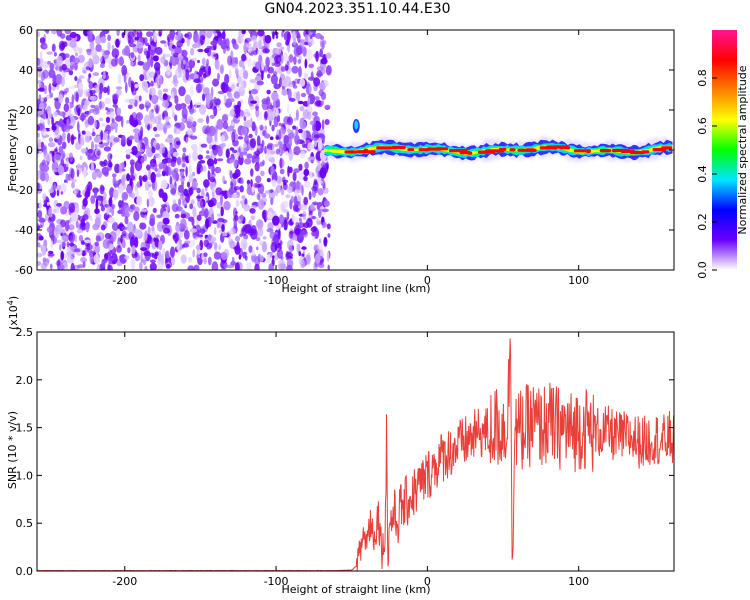 The image size is (750, 600). Describe the element at coordinates (24, 230) in the screenshot. I see `y-tick-label: -40` at that location.